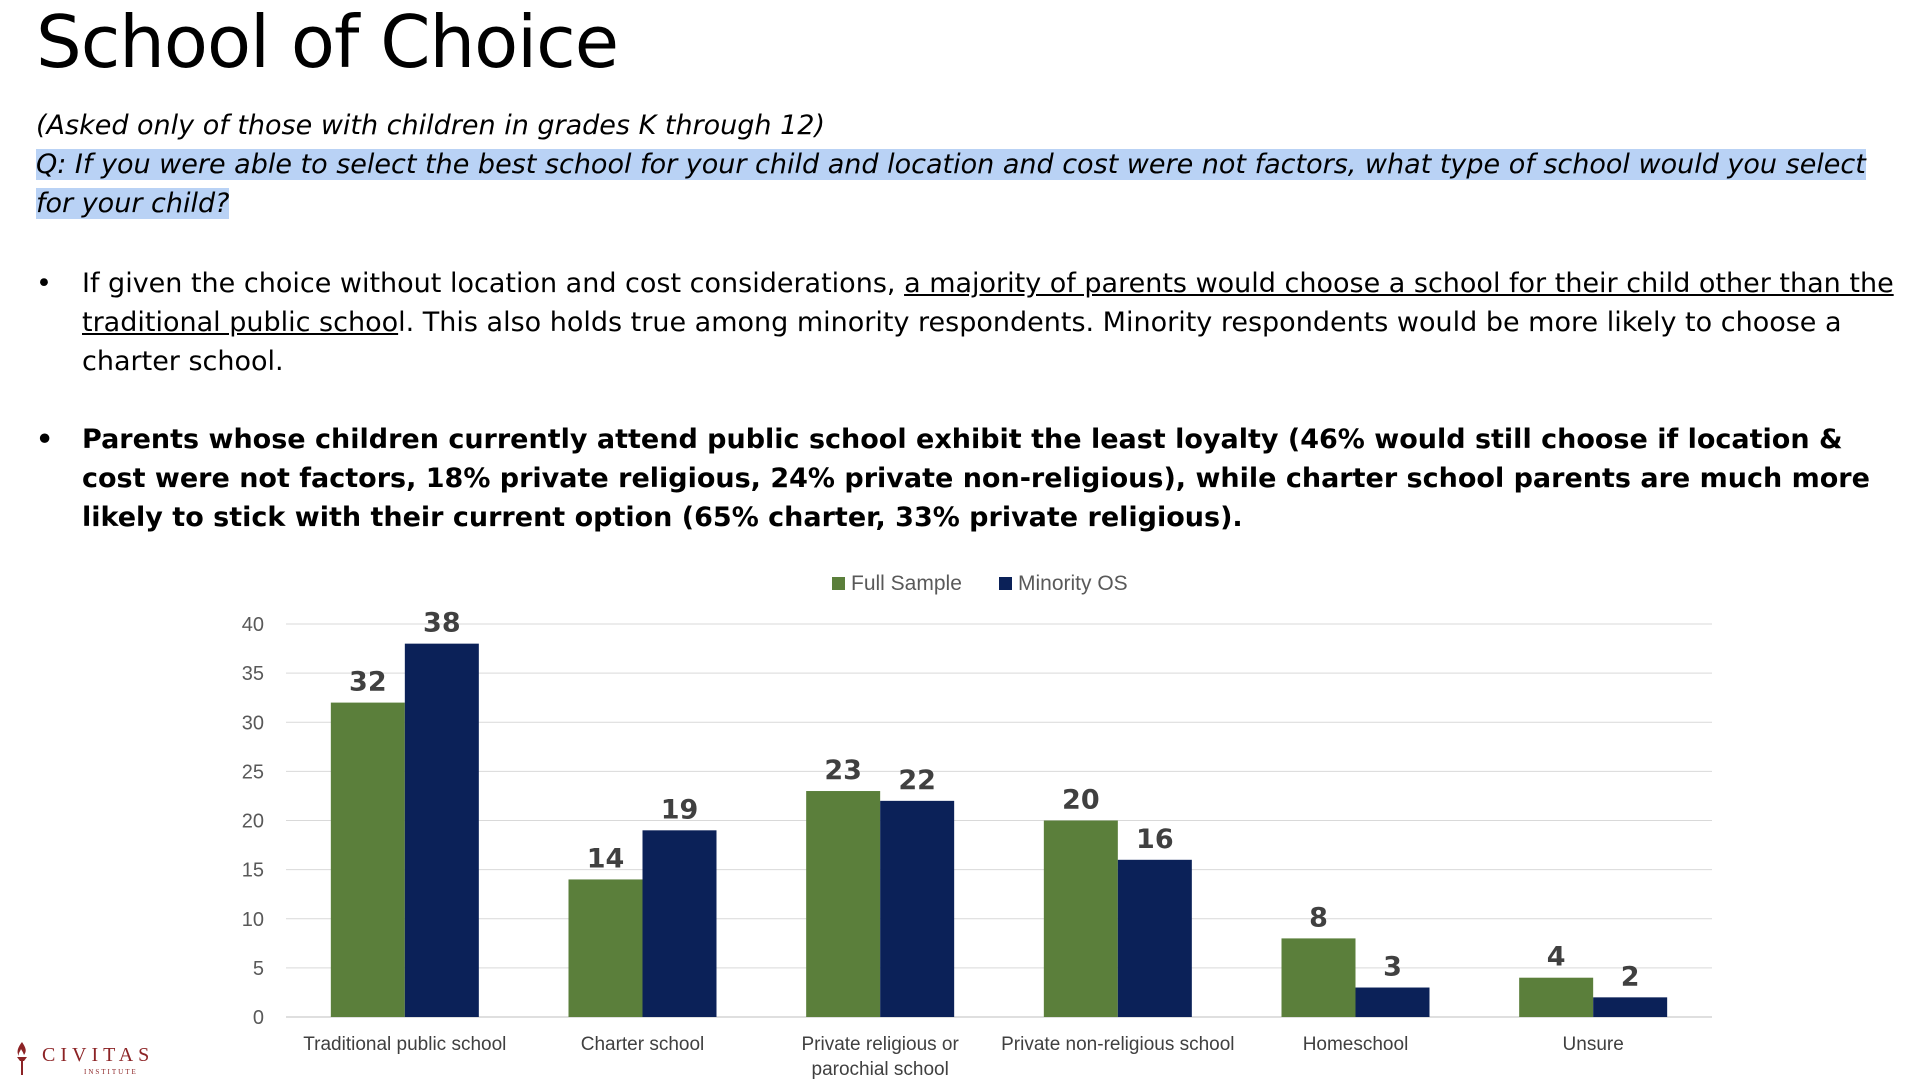 The height and width of the screenshot is (1081, 1920). I want to click on y-tick-label: 40, so click(253, 625).